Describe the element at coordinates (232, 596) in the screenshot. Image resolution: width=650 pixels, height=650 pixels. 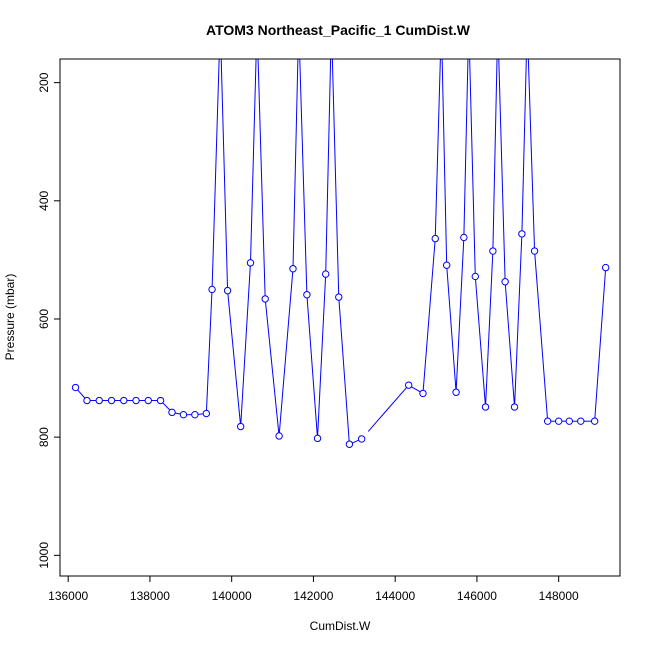
I see `x-tick-label: 140000` at that location.